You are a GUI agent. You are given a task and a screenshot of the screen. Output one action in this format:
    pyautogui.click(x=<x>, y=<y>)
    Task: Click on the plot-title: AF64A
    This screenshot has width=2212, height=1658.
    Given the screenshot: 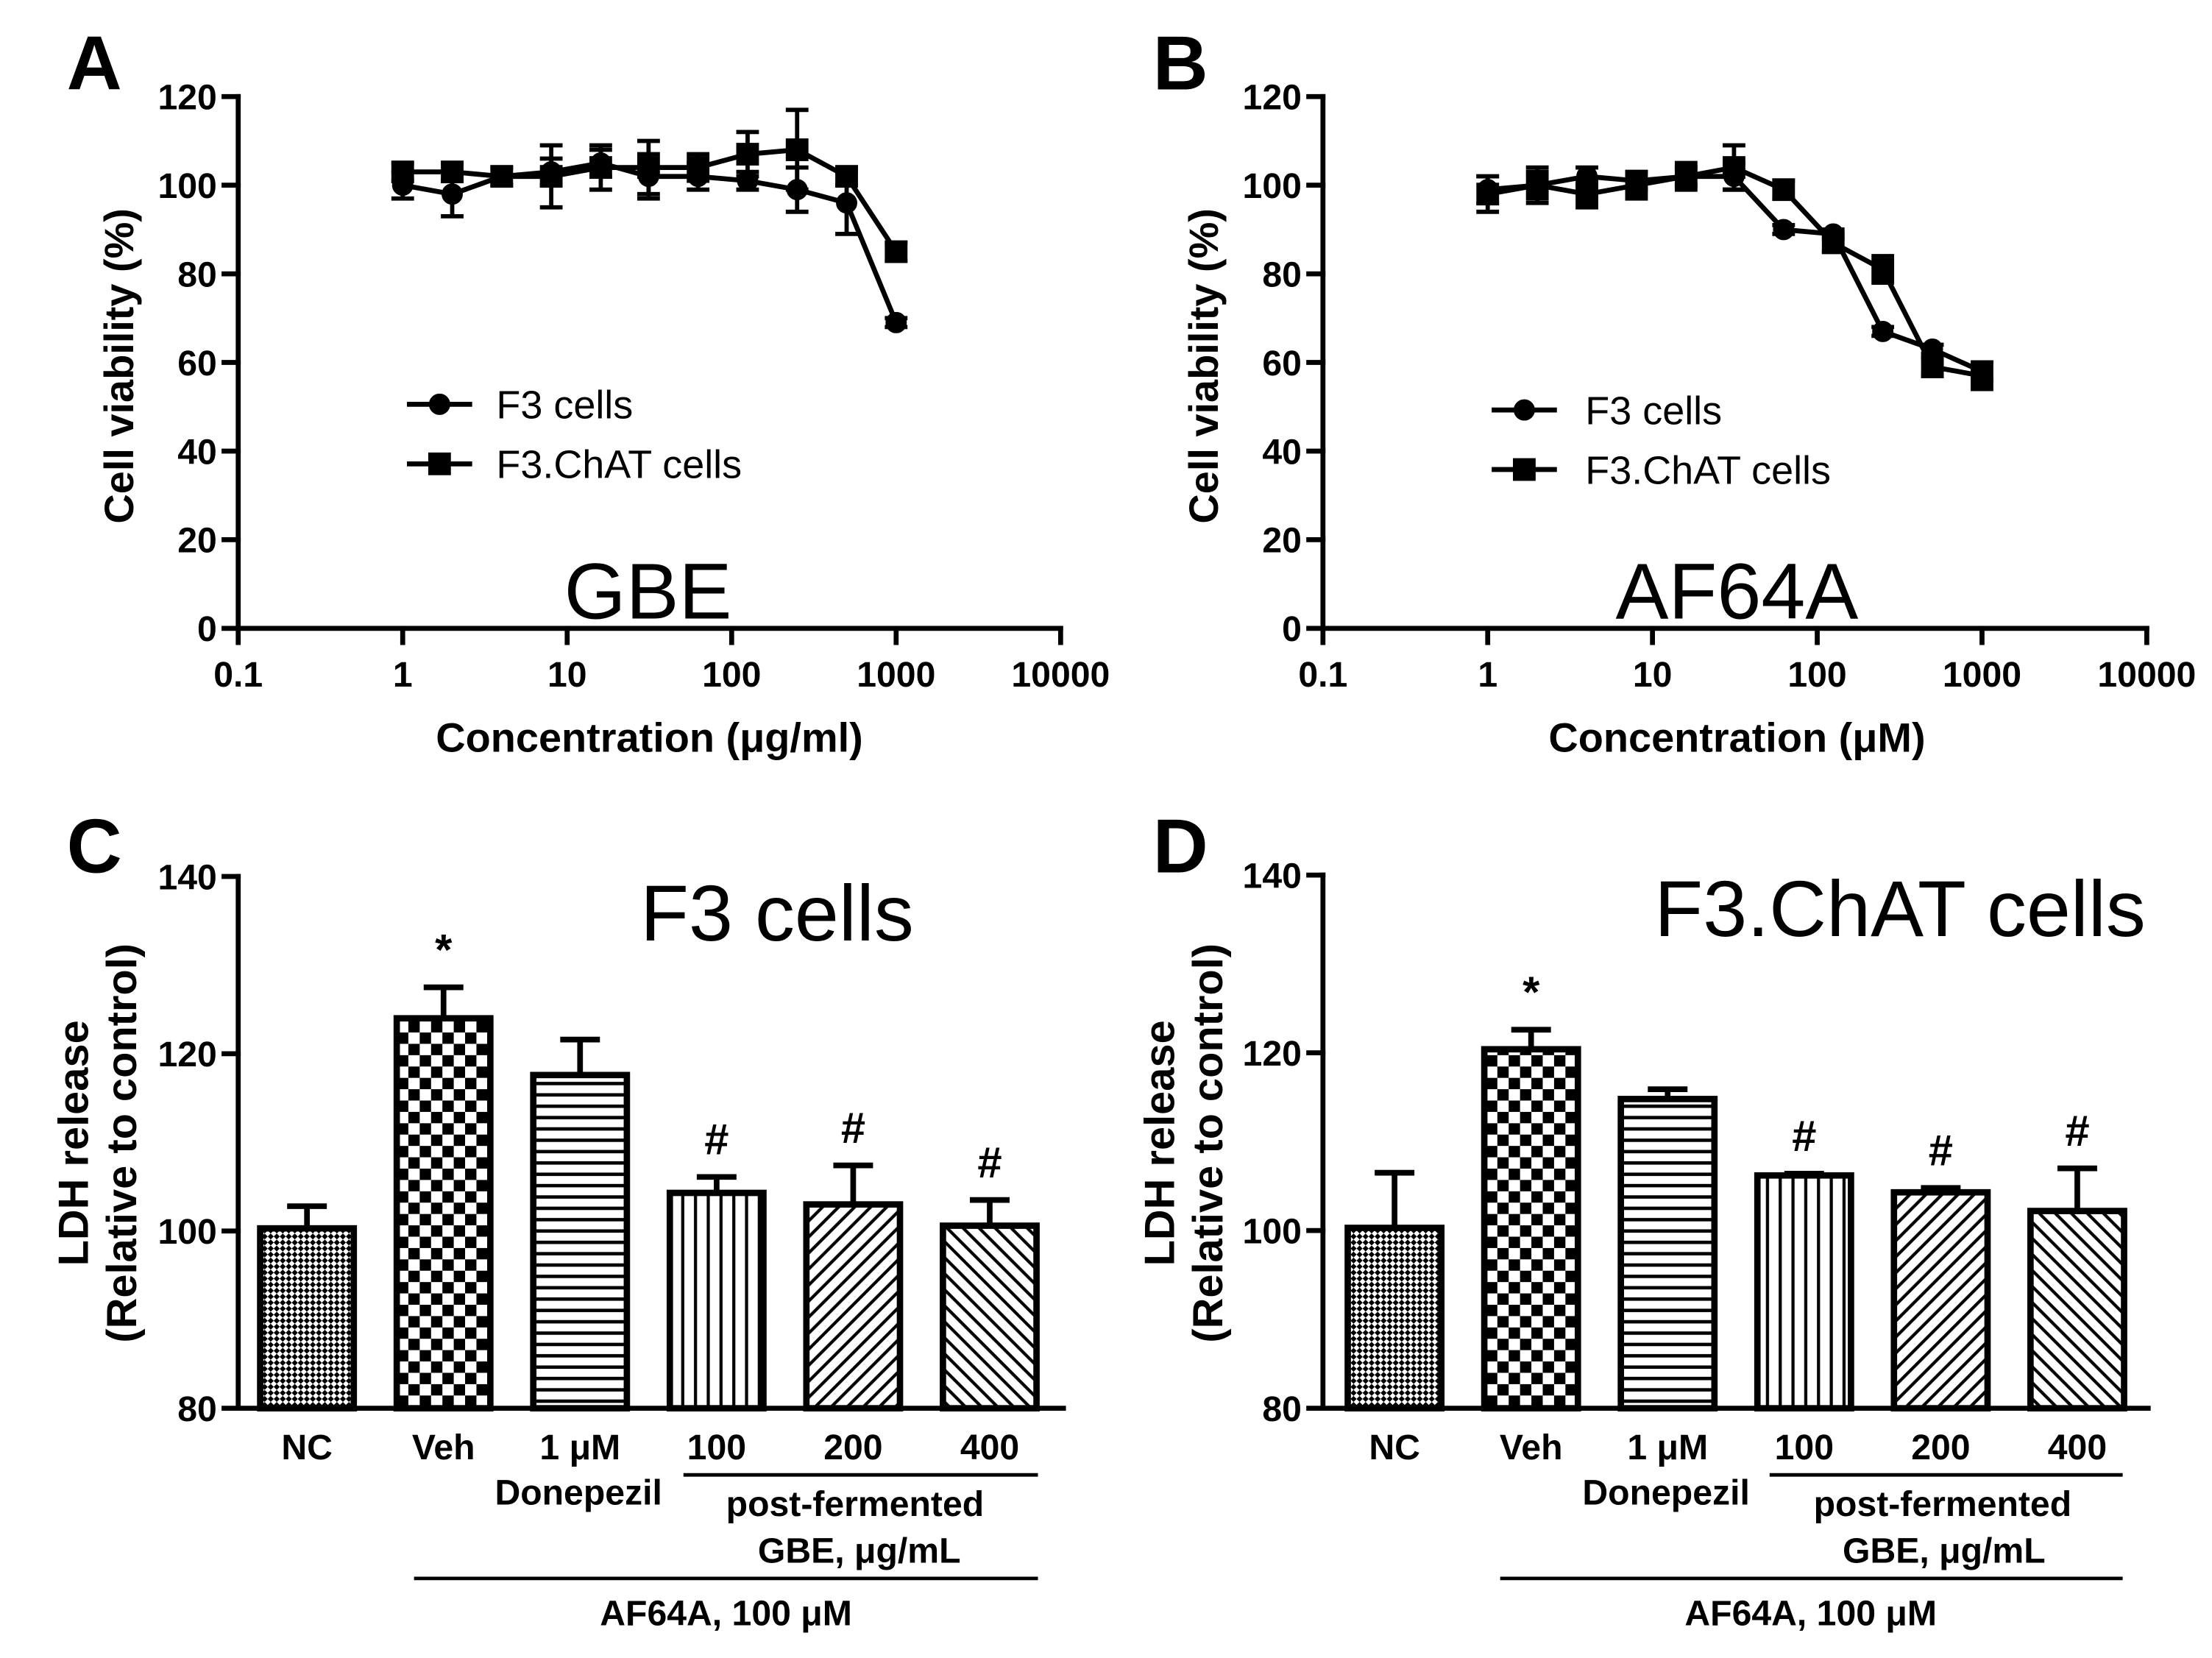 What is the action you would take?
    pyautogui.click(x=1738, y=590)
    